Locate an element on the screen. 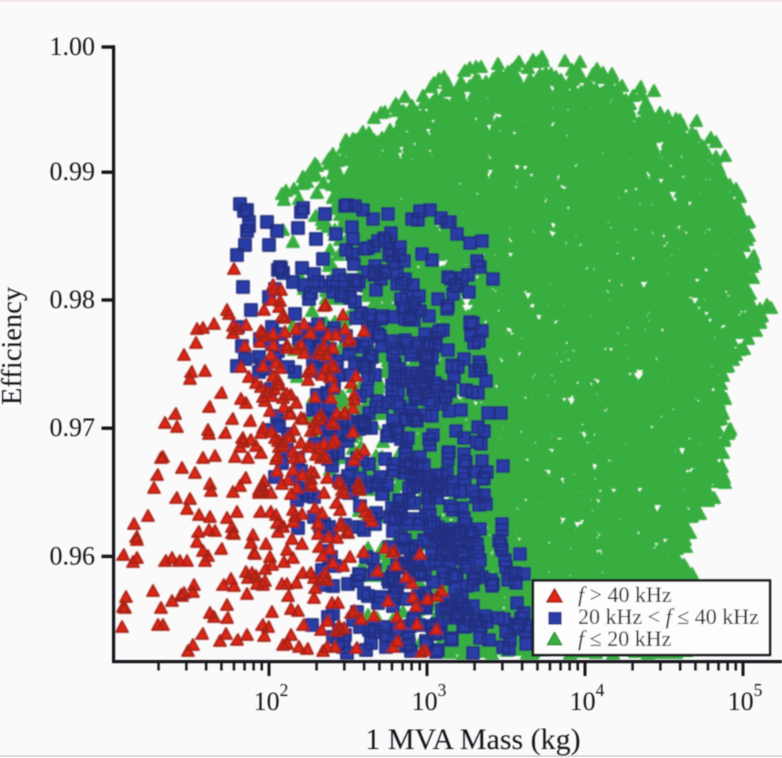 The width and height of the screenshot is (782, 758). svg-text: Efficiency is located at coordinates (14, 345).